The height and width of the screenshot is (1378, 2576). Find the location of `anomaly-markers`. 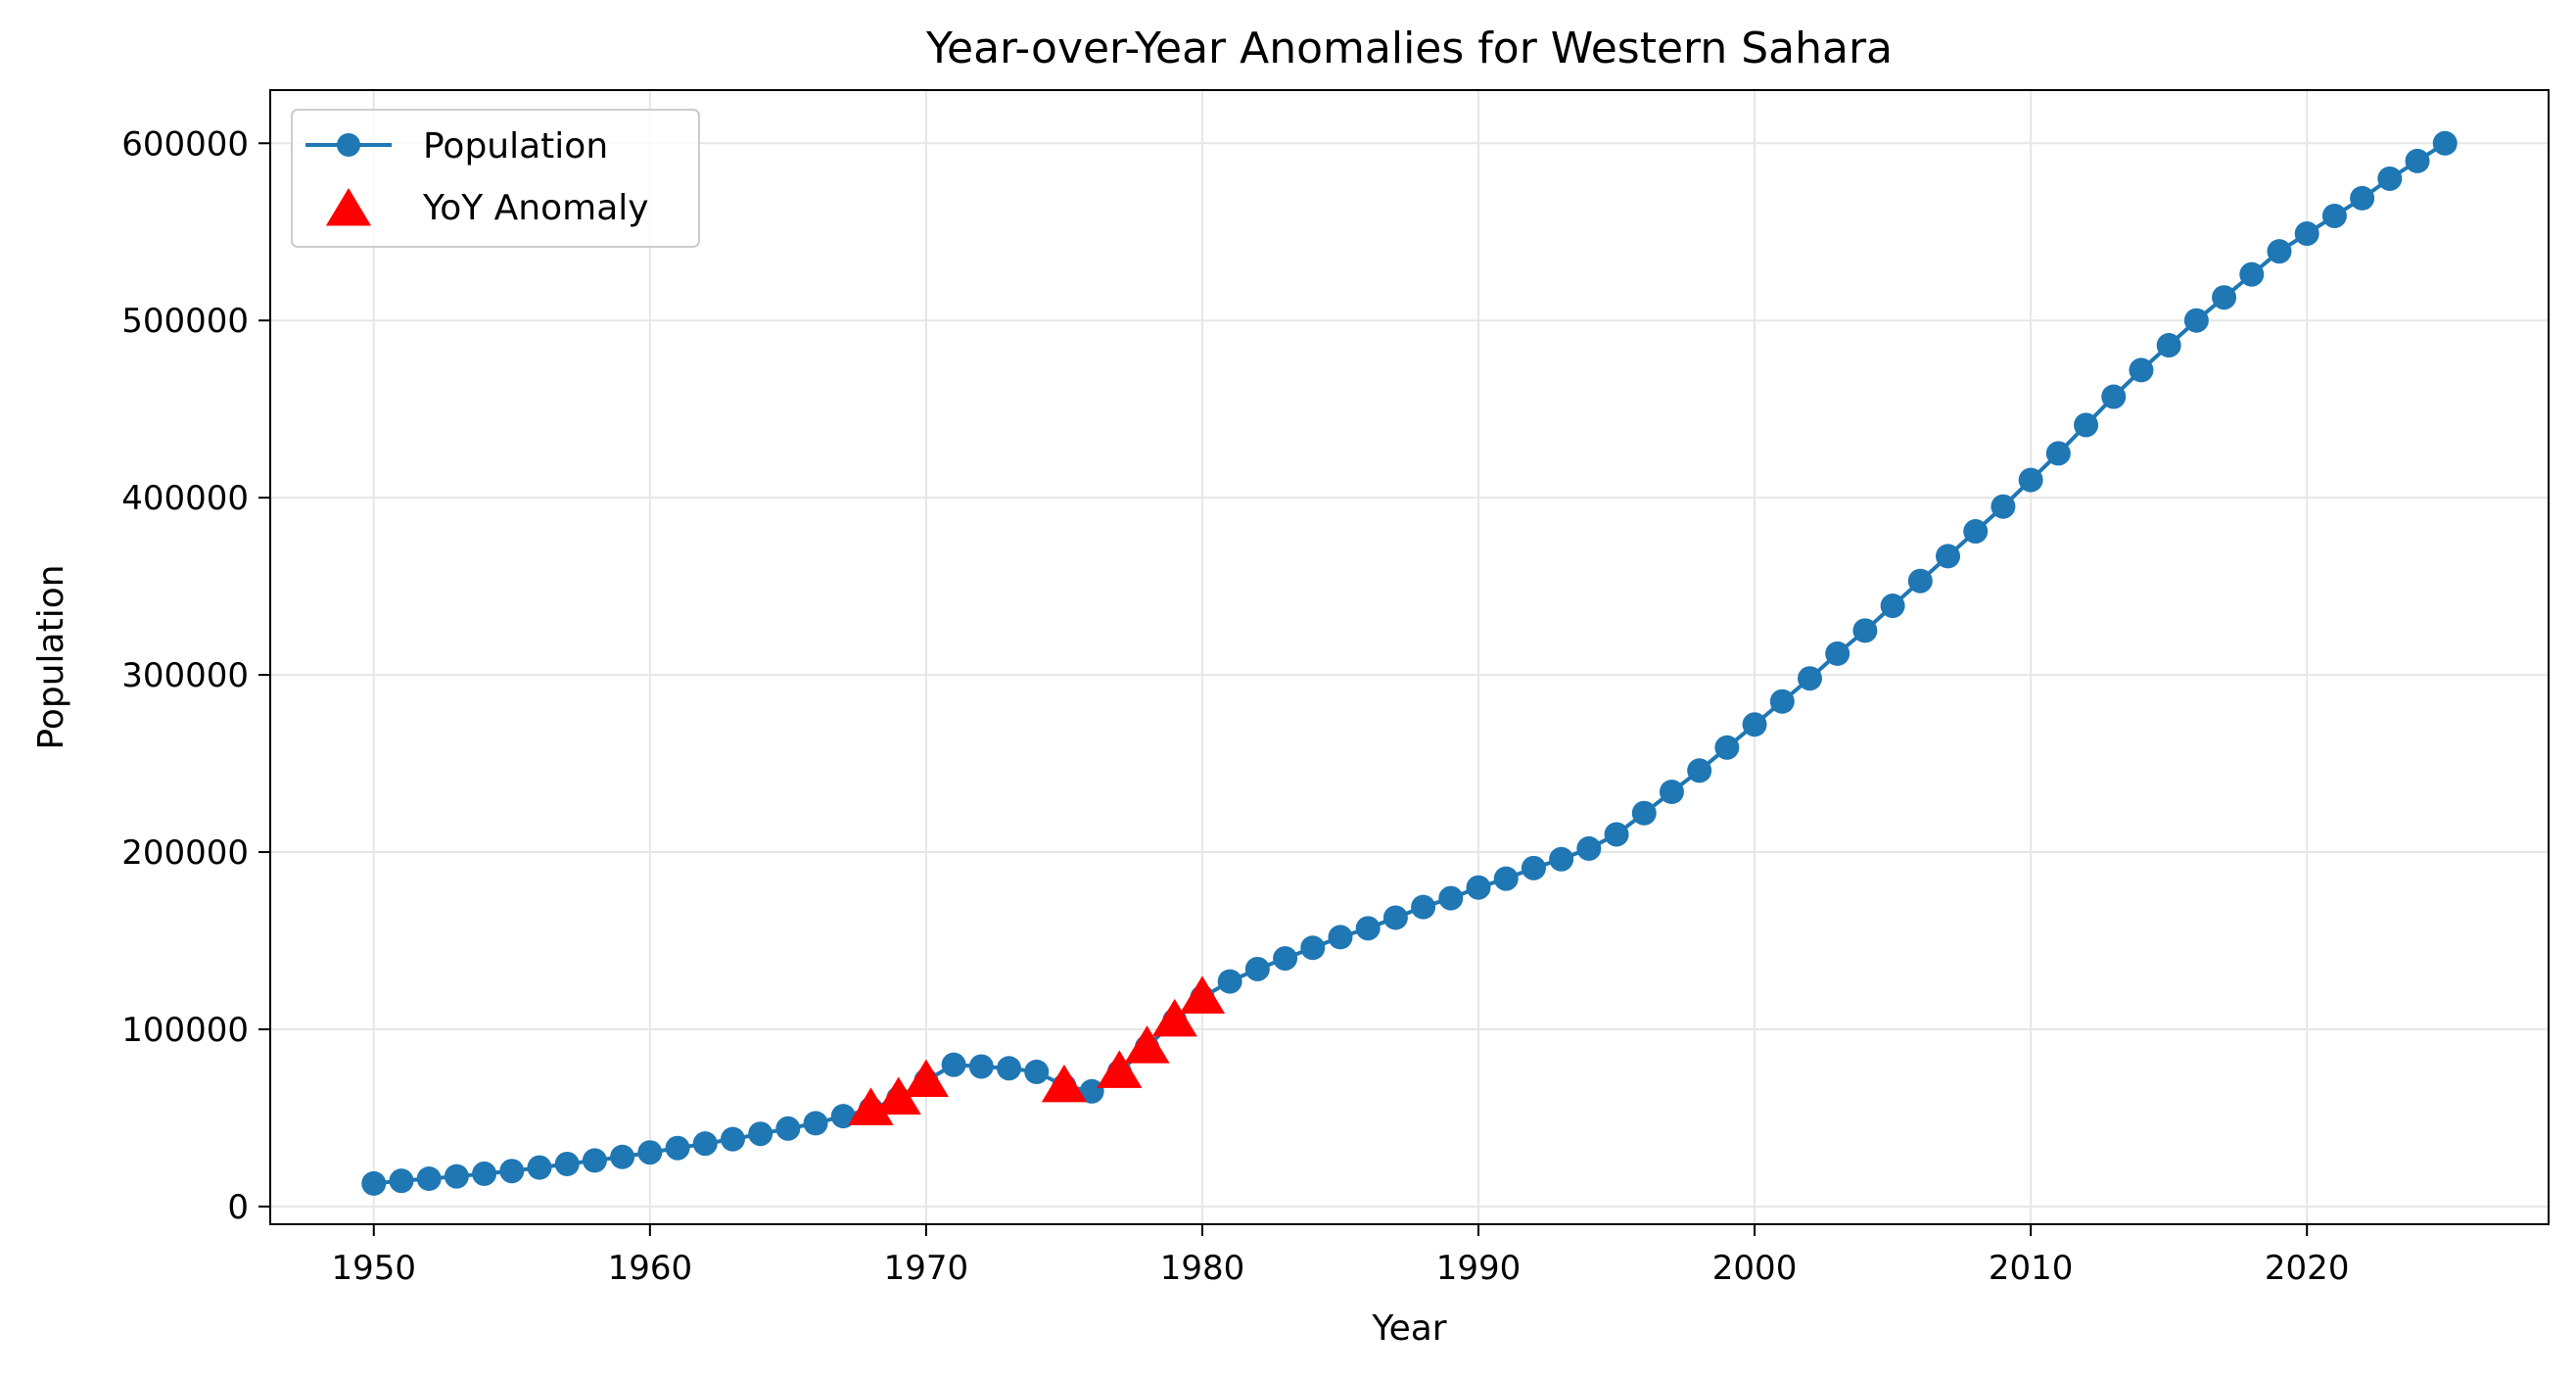

anomaly-markers is located at coordinates (1037, 1050).